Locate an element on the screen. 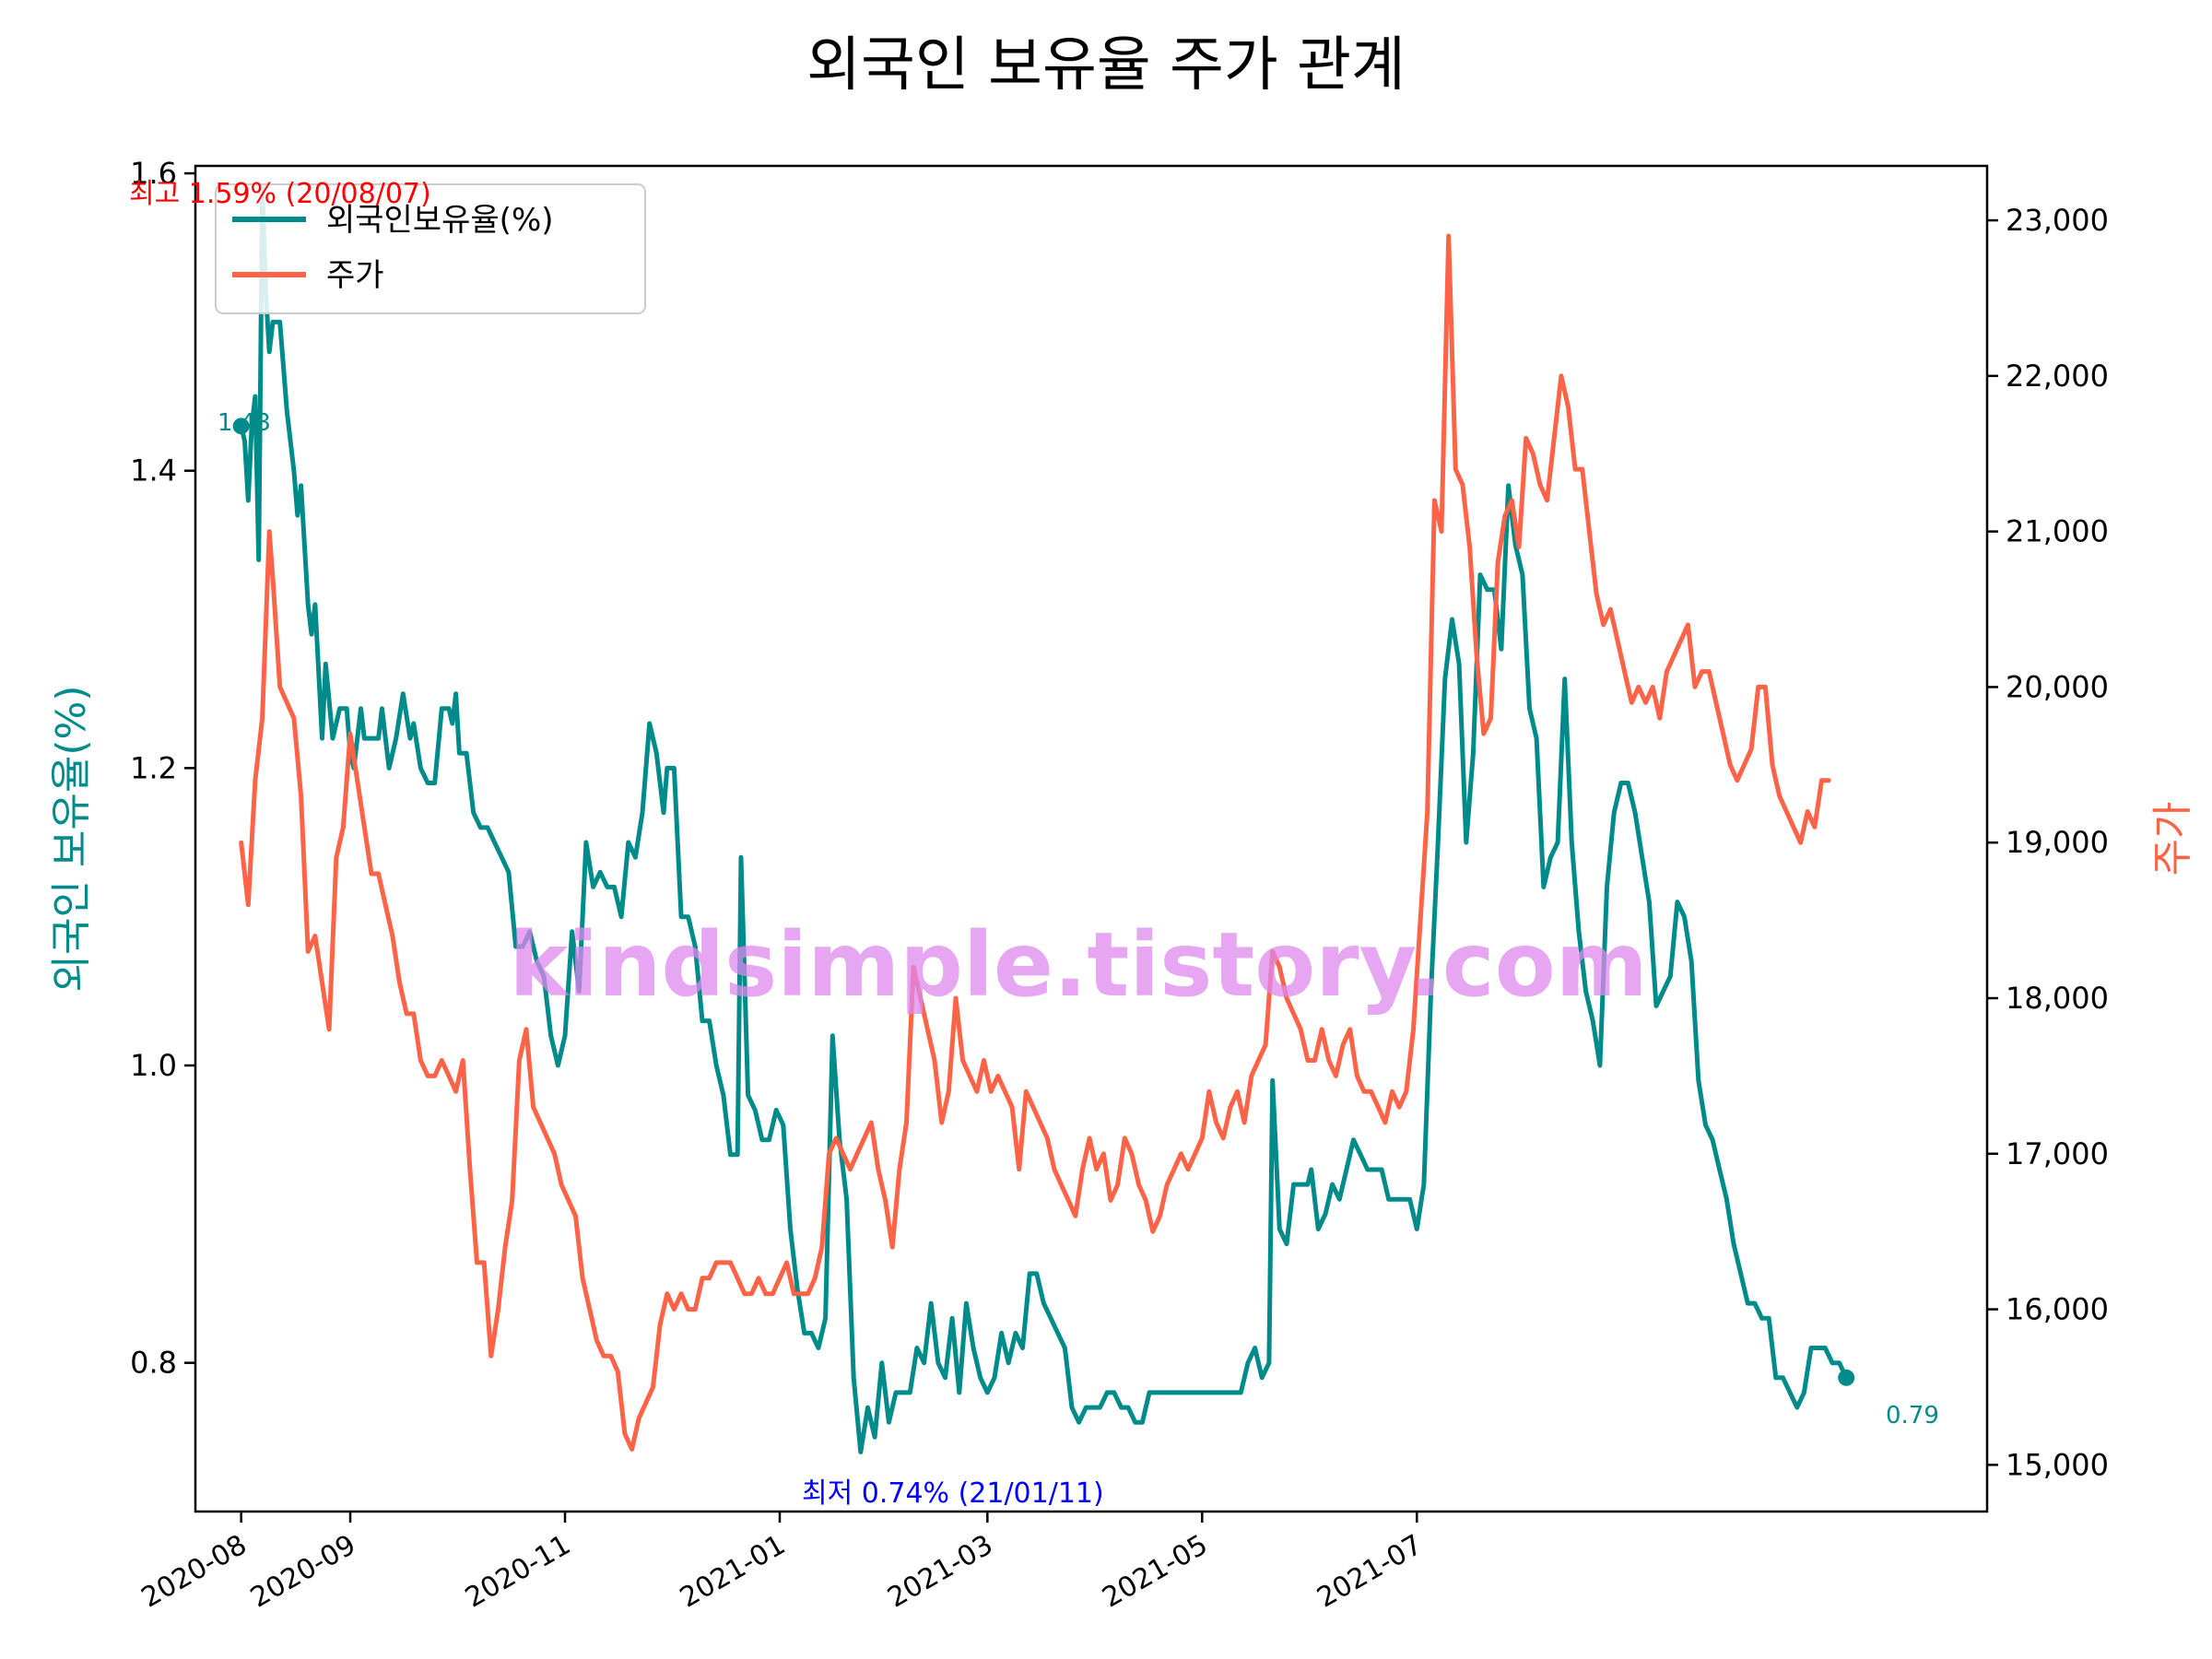  y1-tick-label: 1.0 is located at coordinates (153, 1065).